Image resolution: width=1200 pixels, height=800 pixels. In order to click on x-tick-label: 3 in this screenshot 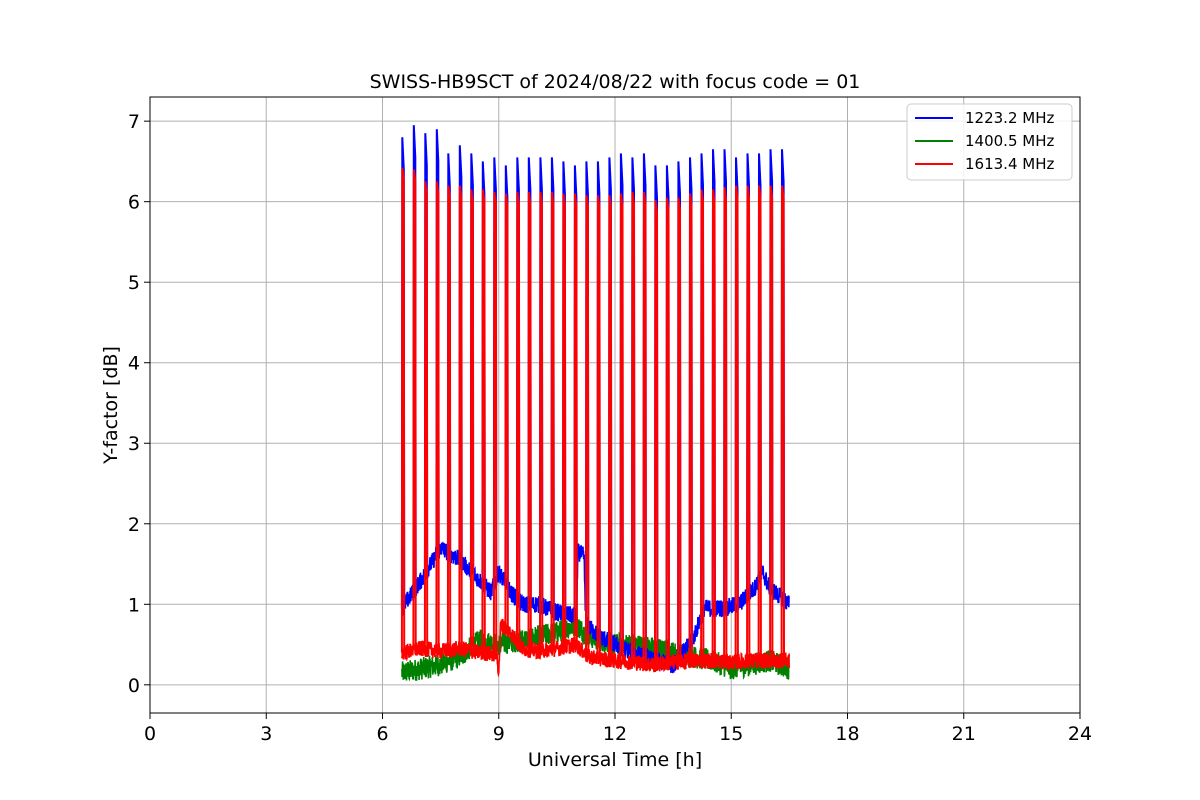, I will do `click(266, 734)`.